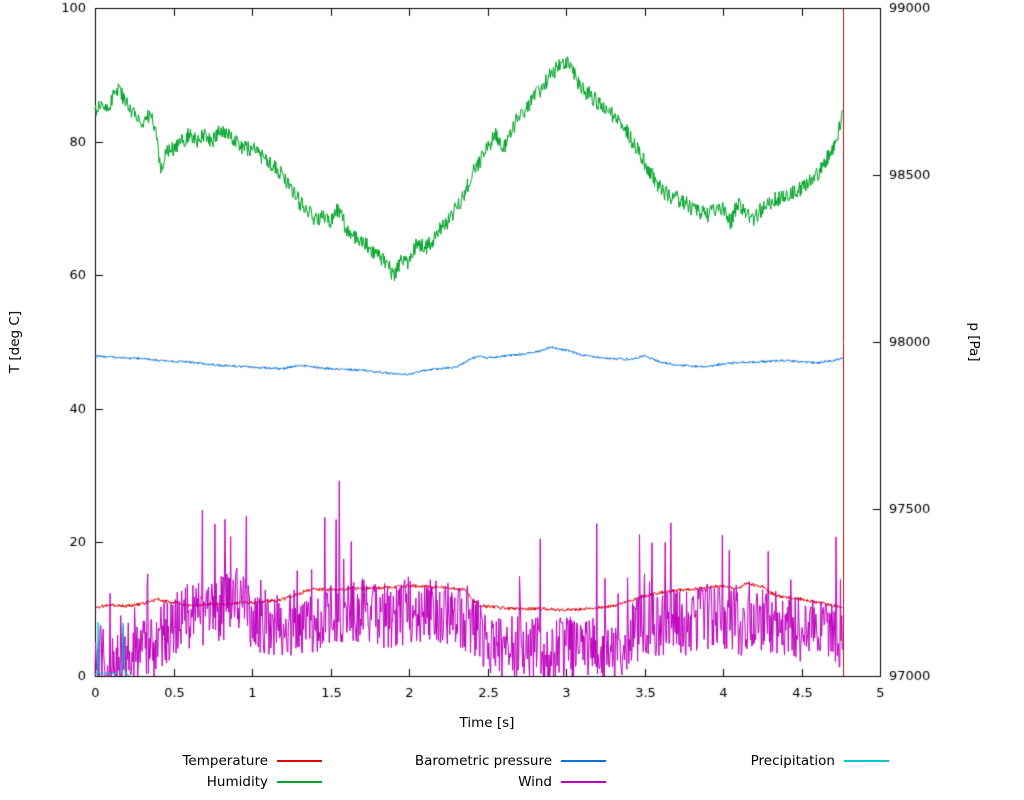 The width and height of the screenshot is (1024, 800). Describe the element at coordinates (225, 760) in the screenshot. I see `legend-label-temperature: Temperature` at that location.